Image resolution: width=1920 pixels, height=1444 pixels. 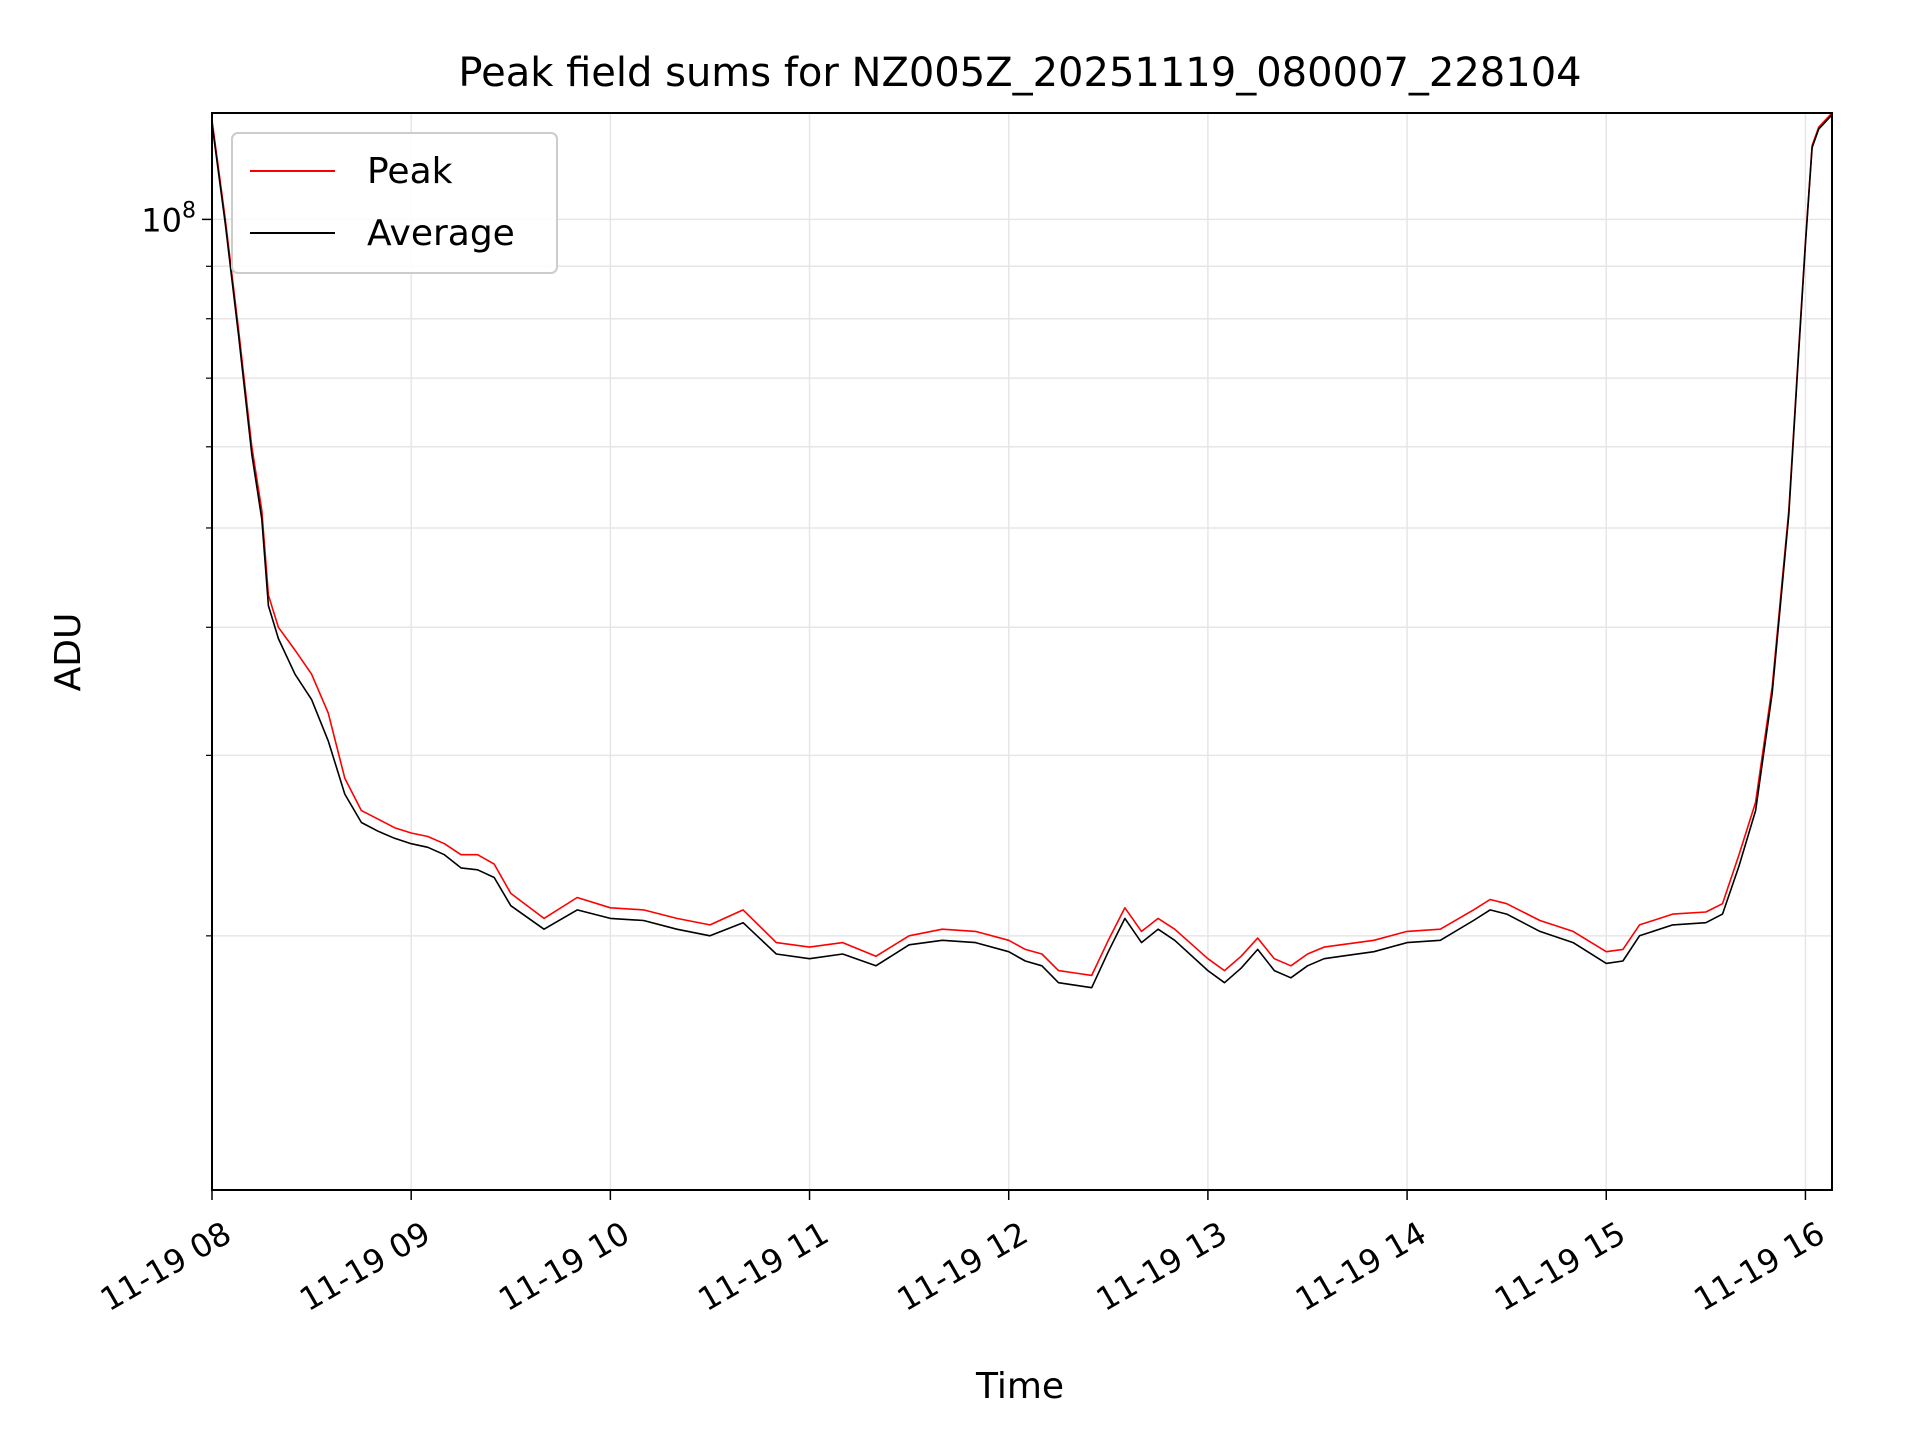 What do you see at coordinates (1019, 1386) in the screenshot?
I see `x-axis-label: Time` at bounding box center [1019, 1386].